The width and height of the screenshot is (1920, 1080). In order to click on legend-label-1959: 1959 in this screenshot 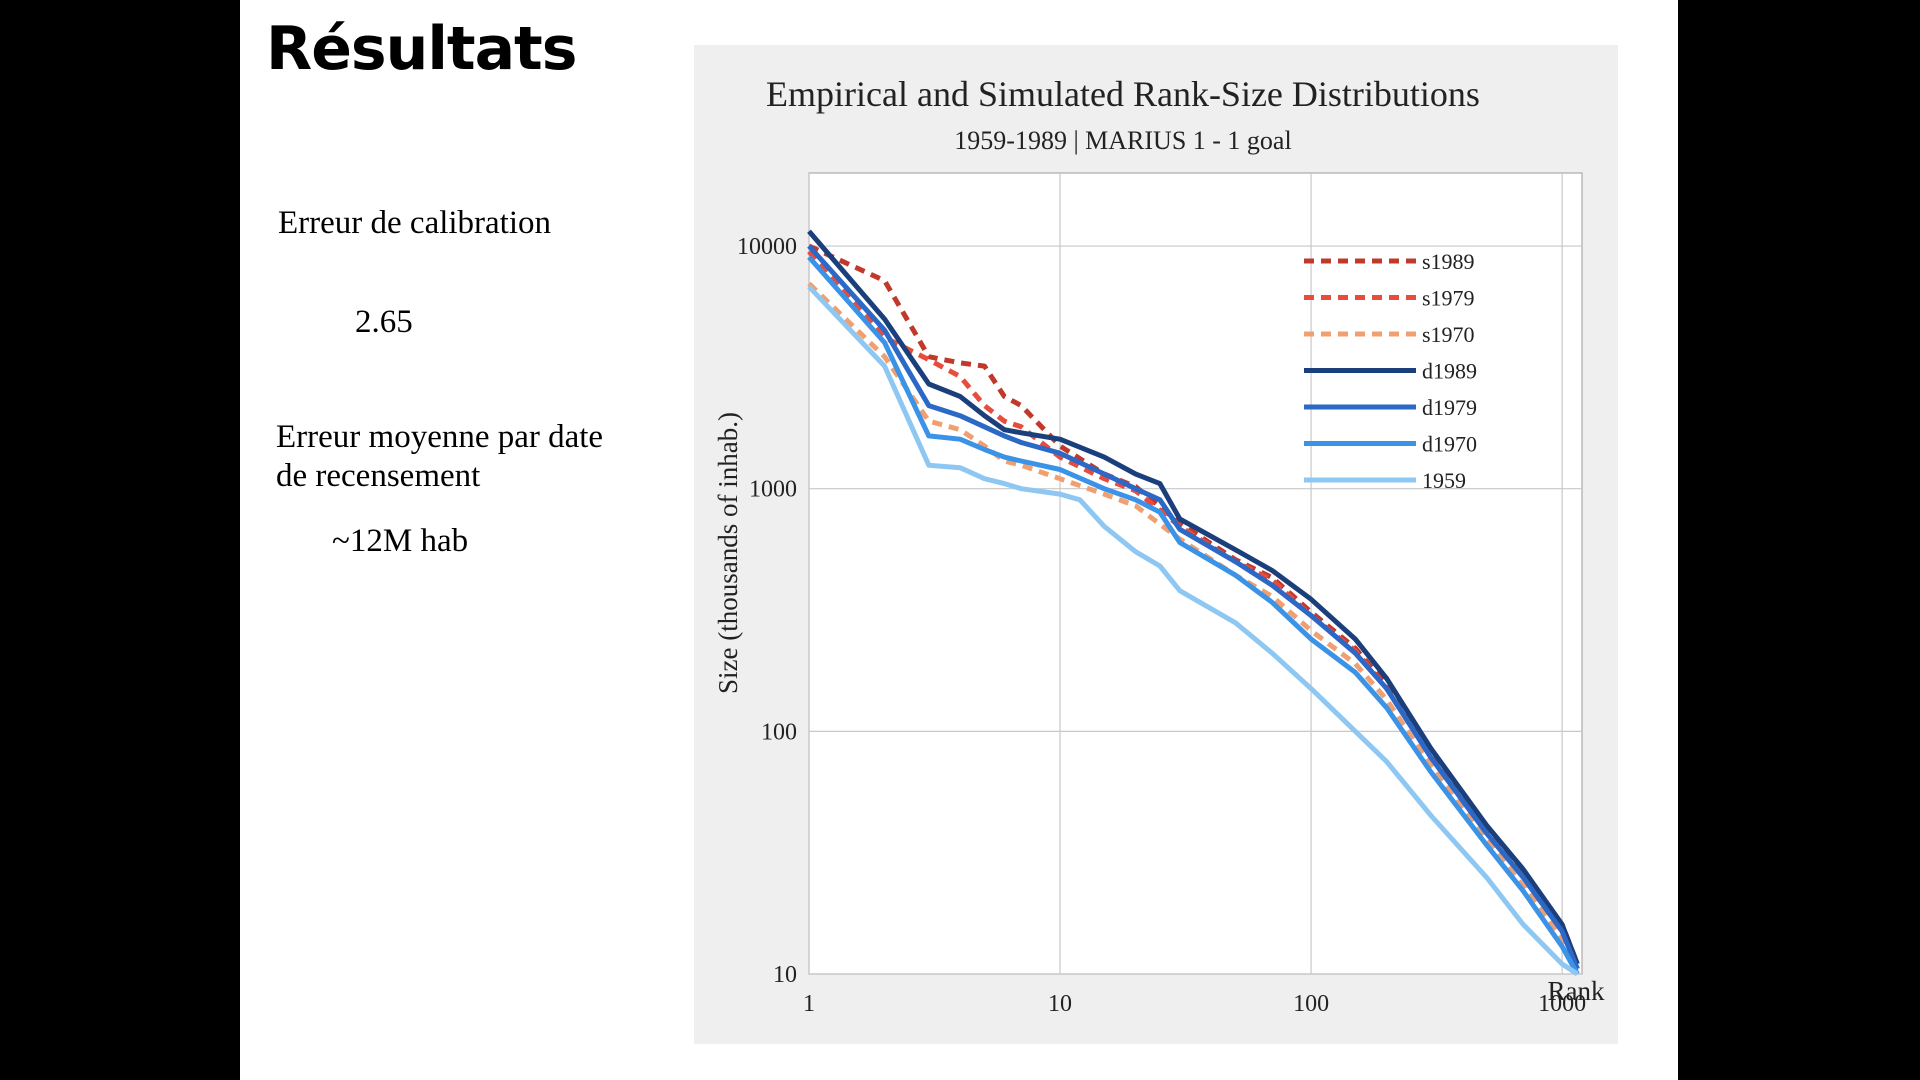, I will do `click(1444, 480)`.